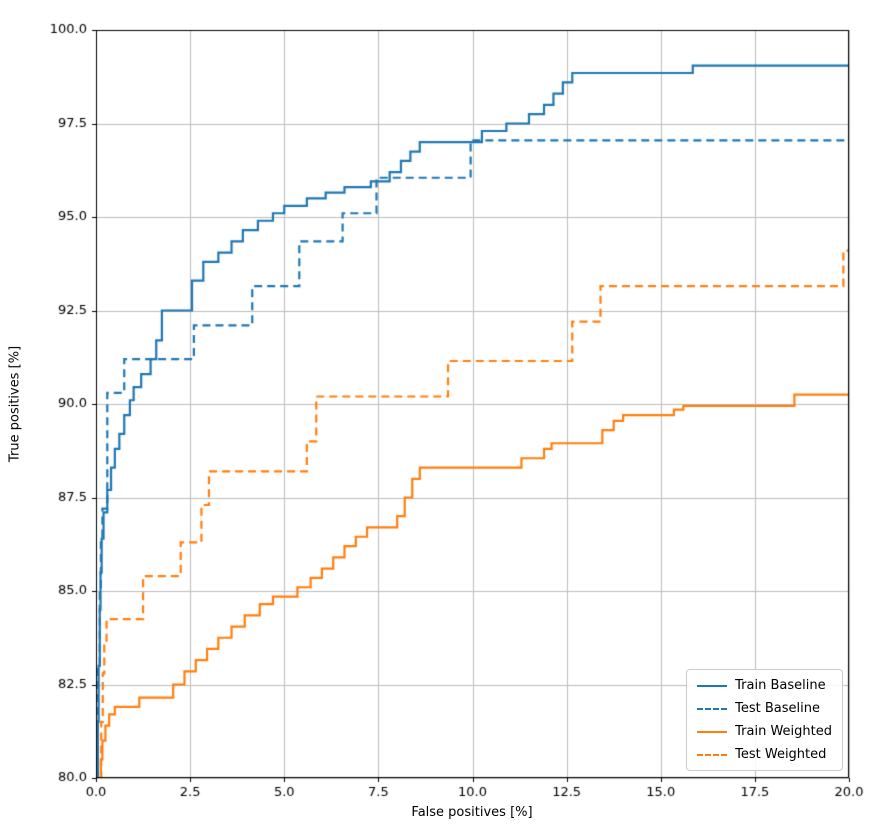  Describe the element at coordinates (777, 708) in the screenshot. I see `legend-label: Test Baseline` at that location.